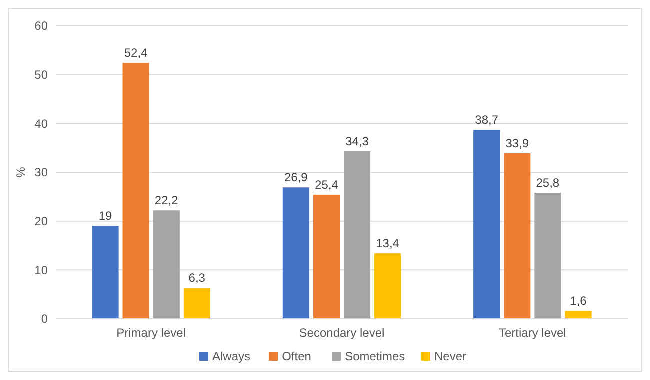 The width and height of the screenshot is (650, 380). What do you see at coordinates (105, 216) in the screenshot?
I see `data-label: 19` at bounding box center [105, 216].